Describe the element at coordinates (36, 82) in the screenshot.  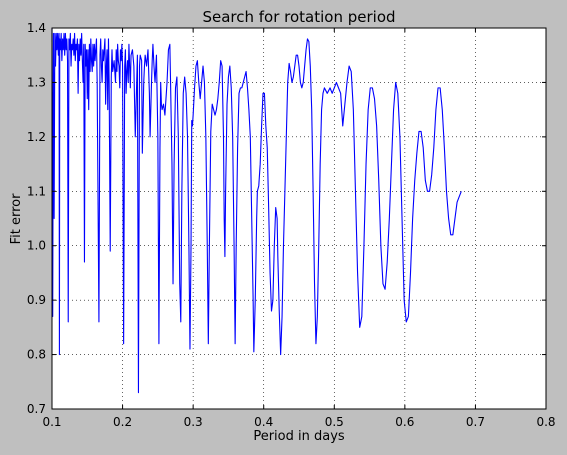
I see `y-tick-label: 1.3` at that location.